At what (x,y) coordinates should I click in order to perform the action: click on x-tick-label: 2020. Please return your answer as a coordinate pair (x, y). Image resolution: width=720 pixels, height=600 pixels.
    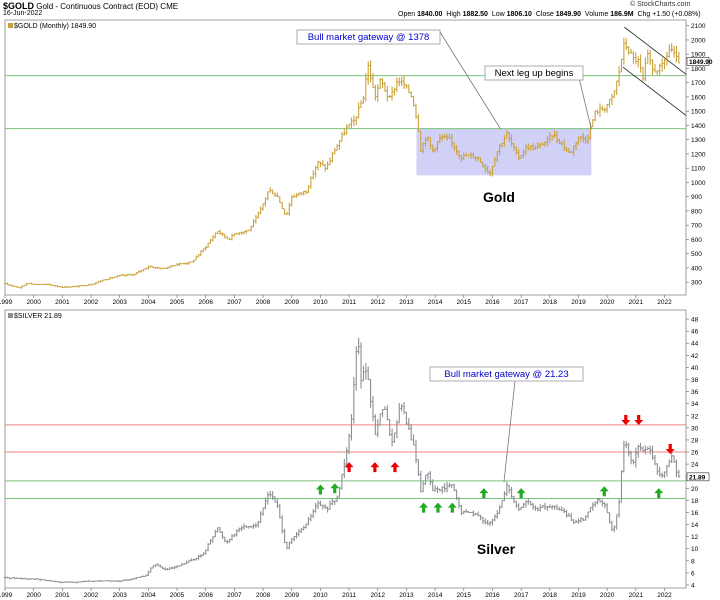
    Looking at the image, I should click on (607, 302).